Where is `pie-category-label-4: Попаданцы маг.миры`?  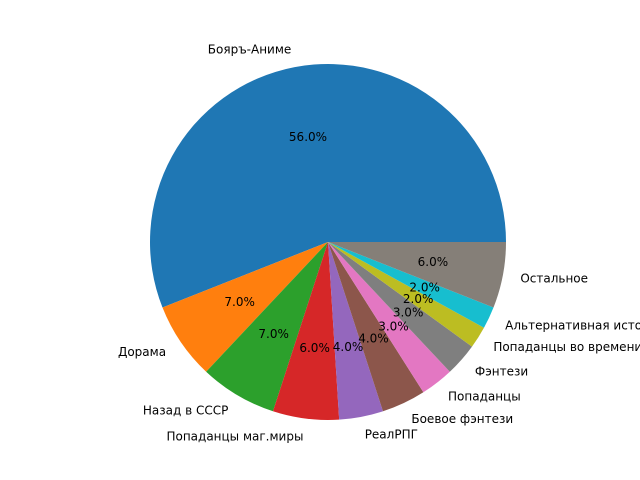
pie-category-label-4: Попаданцы маг.миры is located at coordinates (234, 436).